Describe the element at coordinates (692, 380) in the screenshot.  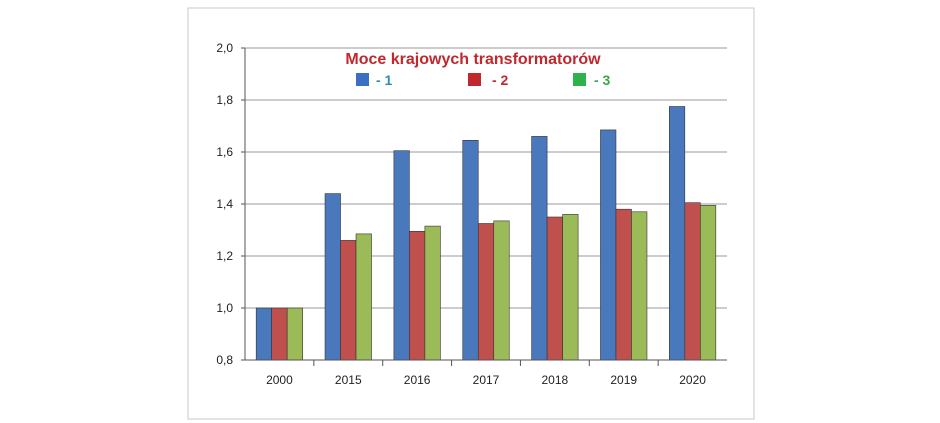
I see `x-tick-label: 2020` at that location.